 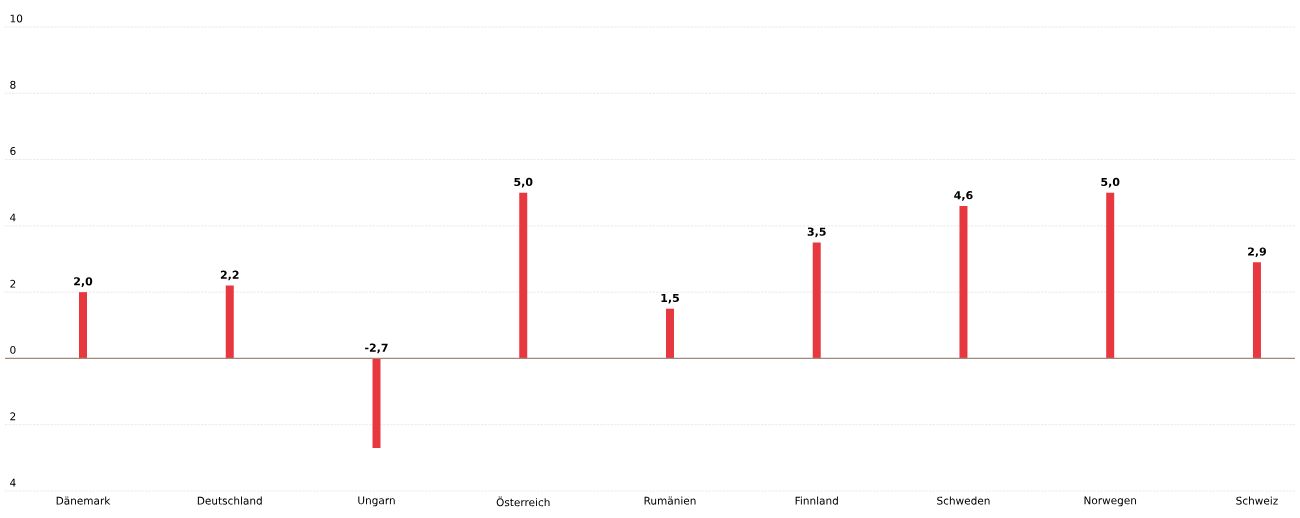 I want to click on x-tick-label: Ungarn, so click(x=376, y=501).